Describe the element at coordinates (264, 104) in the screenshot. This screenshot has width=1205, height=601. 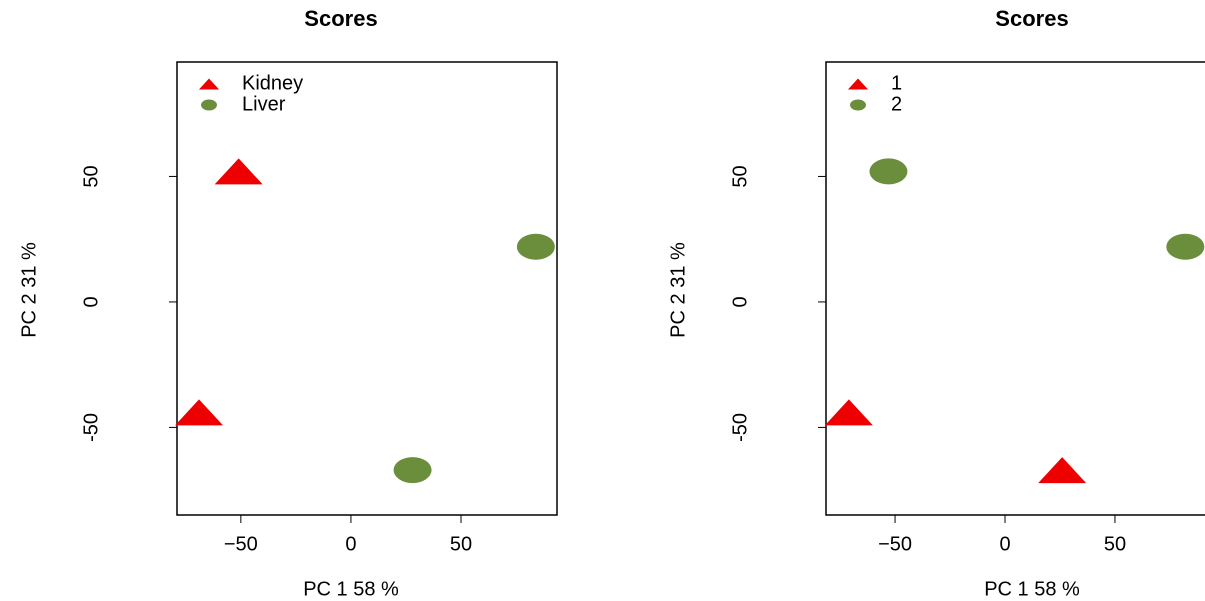
I see `legend-label: Liver` at that location.